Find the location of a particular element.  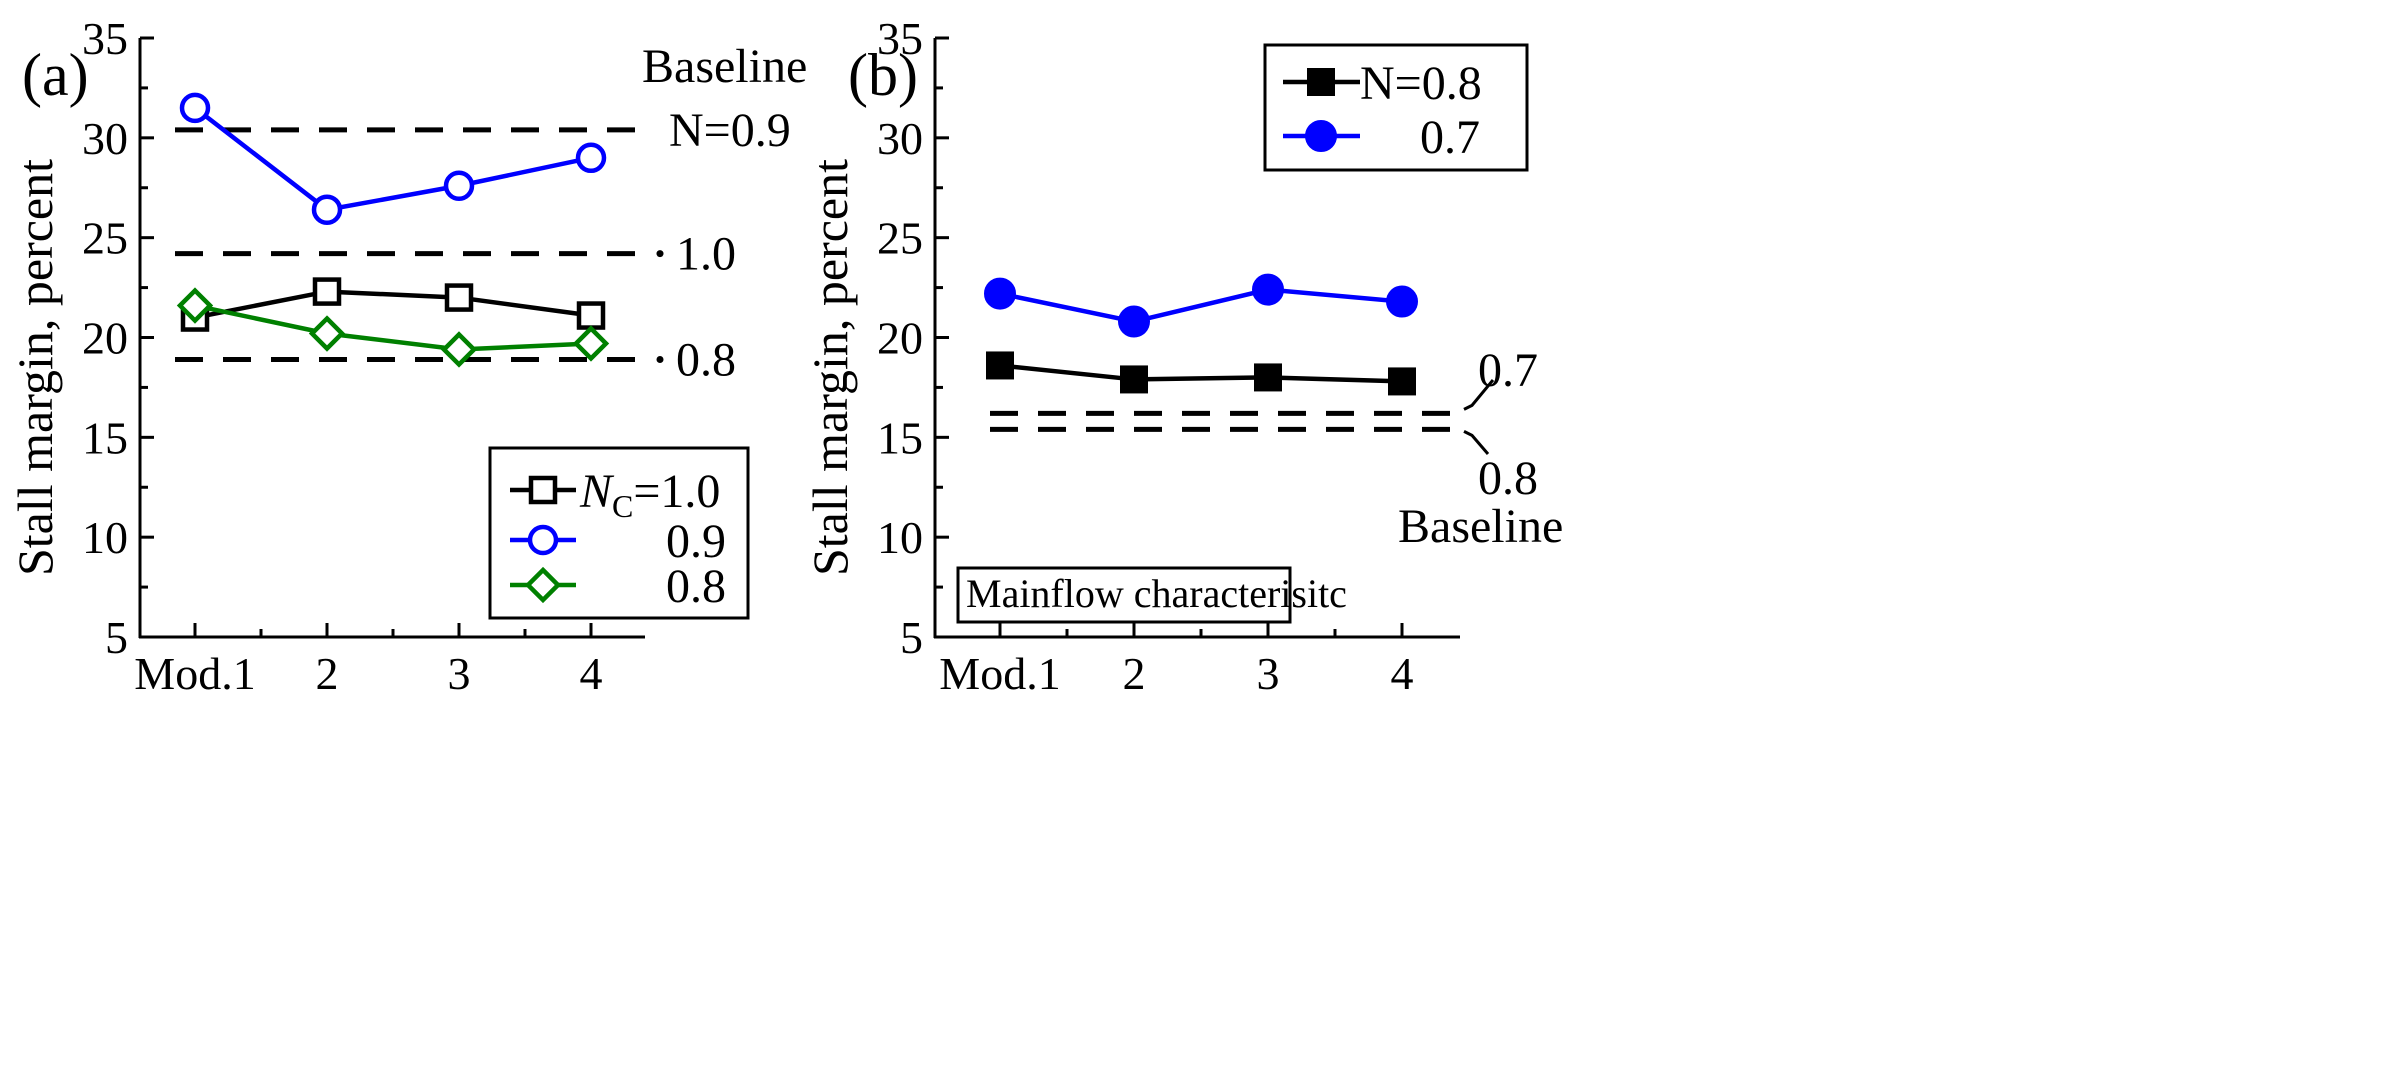

legend-box is located at coordinates (1396, 107).